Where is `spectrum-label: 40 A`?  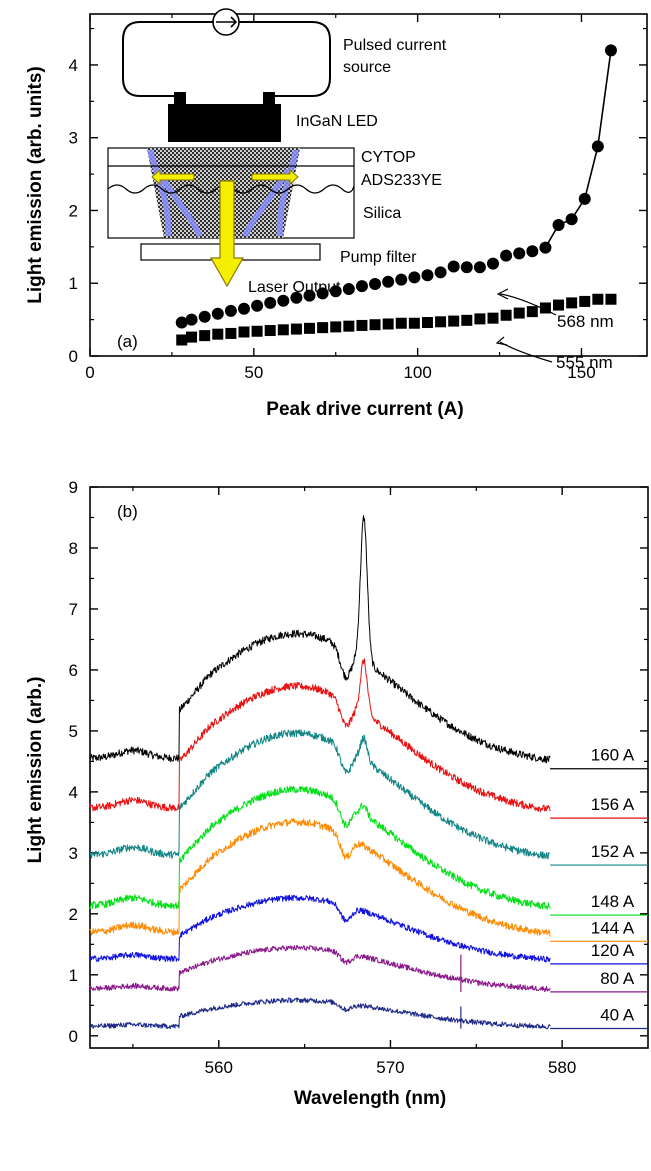
spectrum-label: 40 A is located at coordinates (617, 1014).